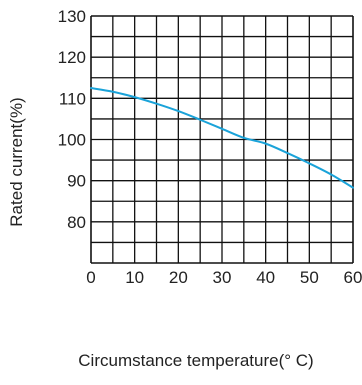 The image size is (362, 385). I want to click on x-tick-label: 0, so click(90, 277).